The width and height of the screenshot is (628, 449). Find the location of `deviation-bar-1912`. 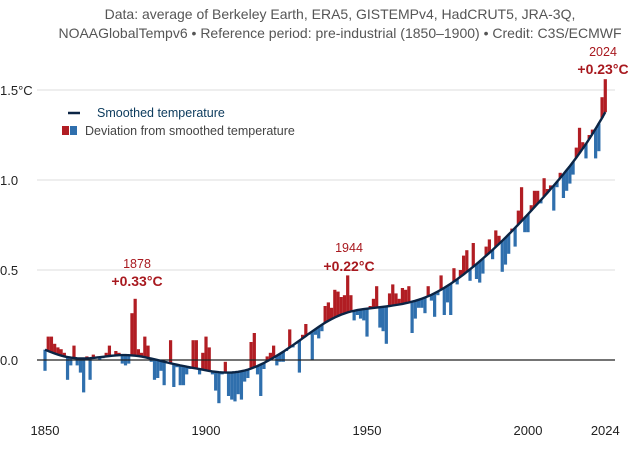

deviation-bar-1912 is located at coordinates (245, 376).